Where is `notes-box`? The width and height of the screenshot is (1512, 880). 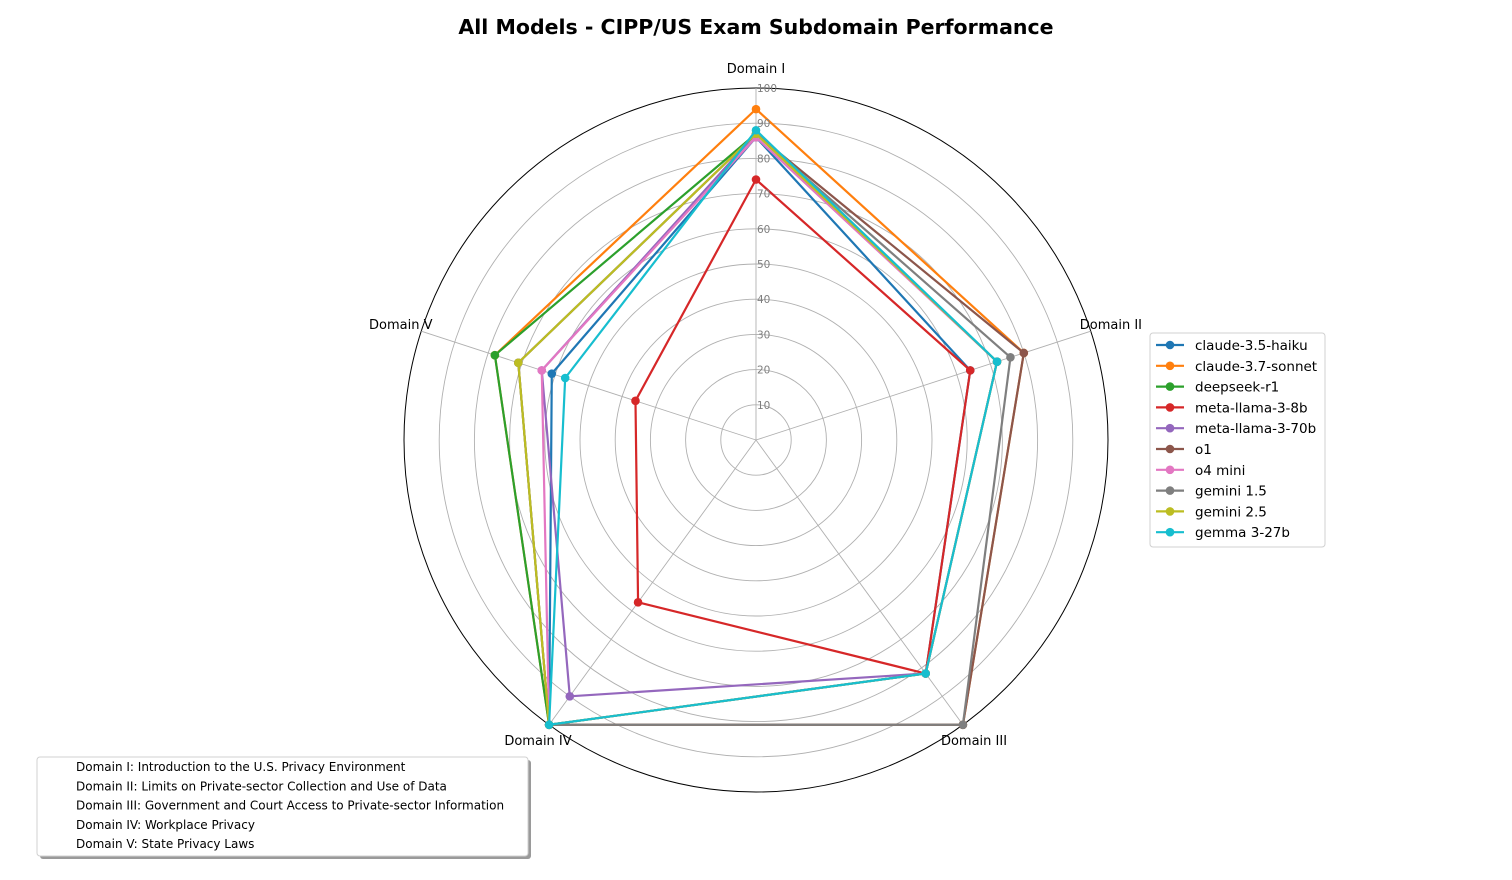 notes-box is located at coordinates (282, 806).